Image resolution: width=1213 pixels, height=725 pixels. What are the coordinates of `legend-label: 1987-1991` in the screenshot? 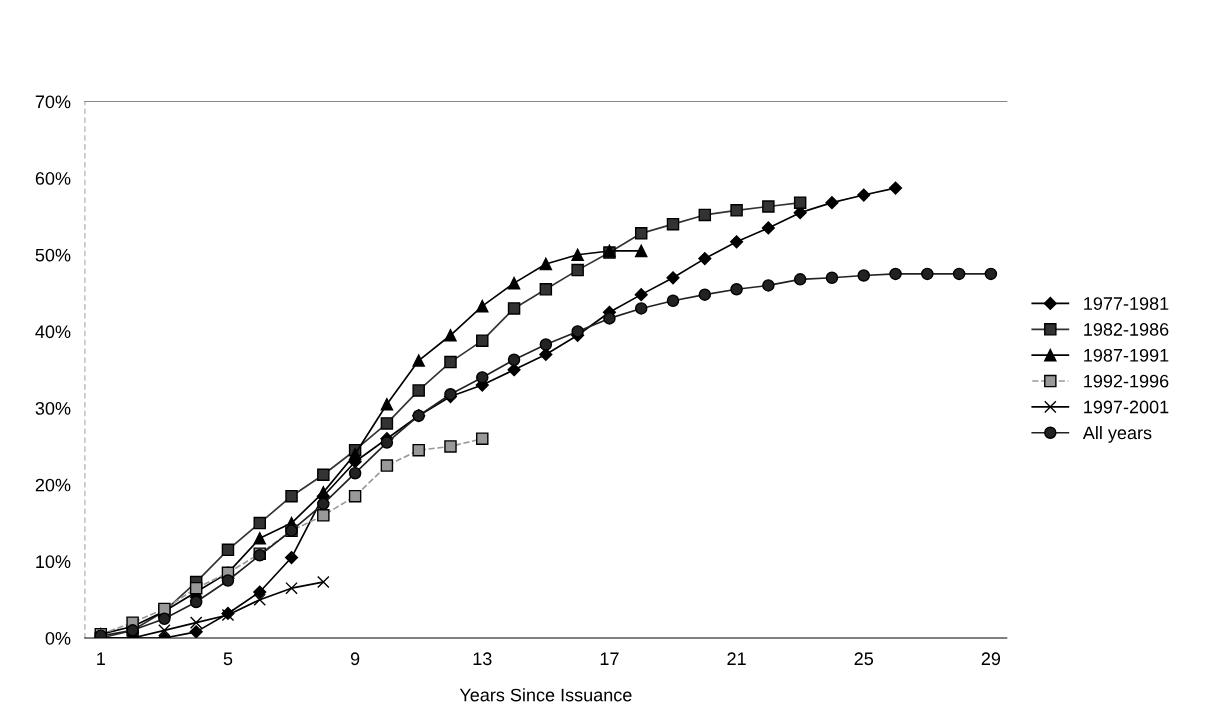 It's located at (1126, 355).